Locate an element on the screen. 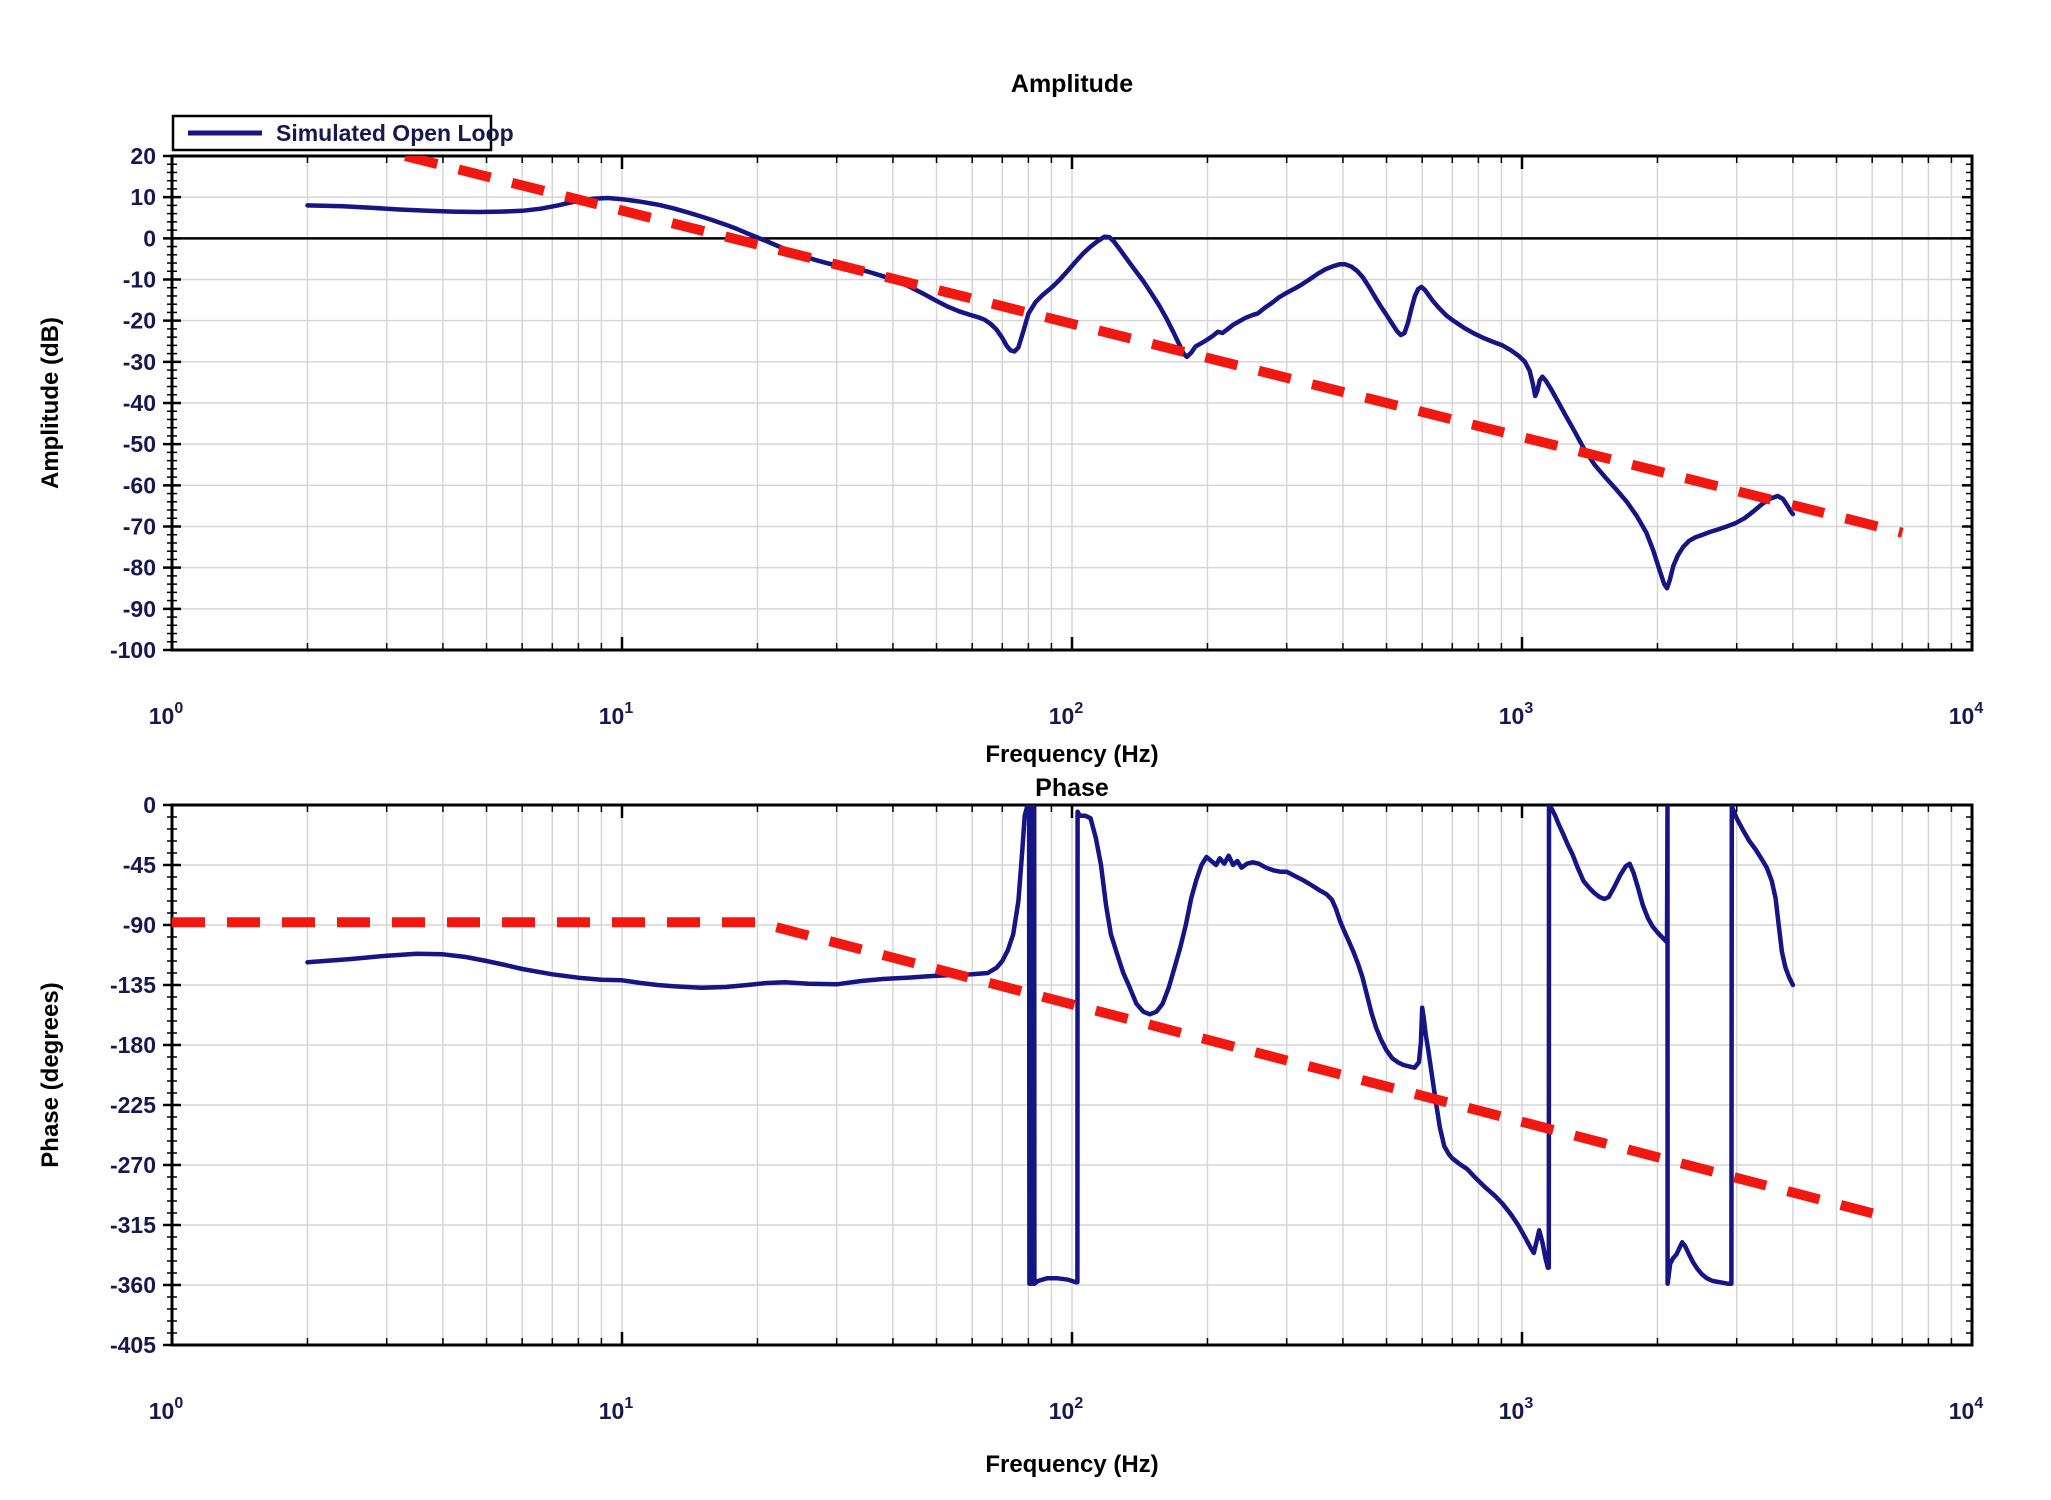 This screenshot has width=2051, height=1500. amplitude-xaxis-label: Frequency (Hz) is located at coordinates (1071, 754).